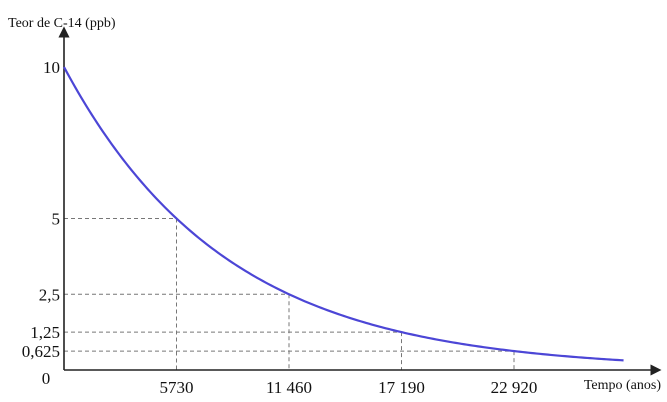 This screenshot has height=402, width=667. What do you see at coordinates (62, 23) in the screenshot?
I see `y-axis-title: Teor de C-14 (ppb)` at bounding box center [62, 23].